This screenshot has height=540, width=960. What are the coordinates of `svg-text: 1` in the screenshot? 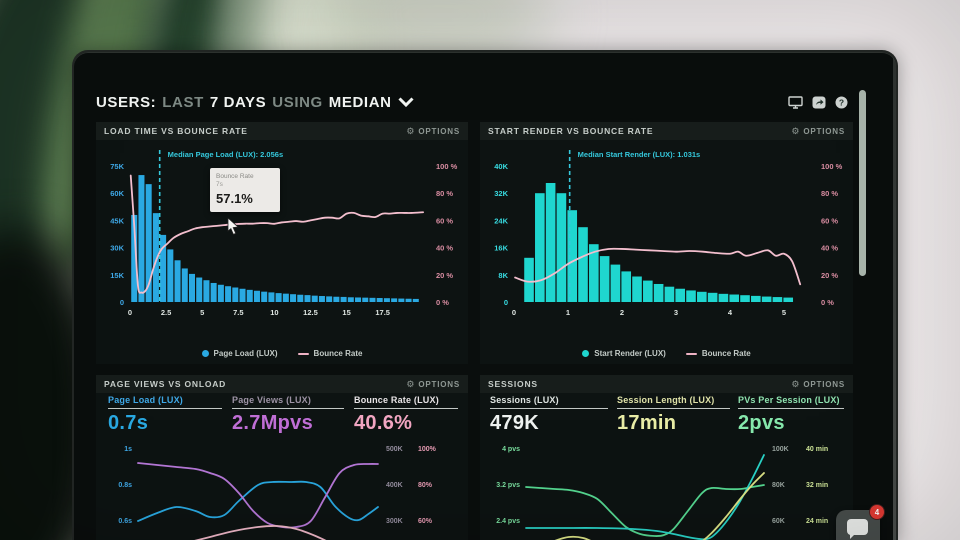 It's located at (568, 312).